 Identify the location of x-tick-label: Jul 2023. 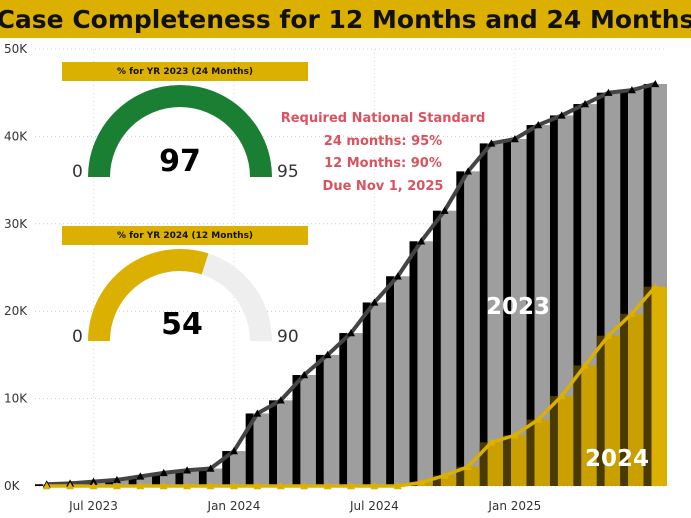
(93, 506).